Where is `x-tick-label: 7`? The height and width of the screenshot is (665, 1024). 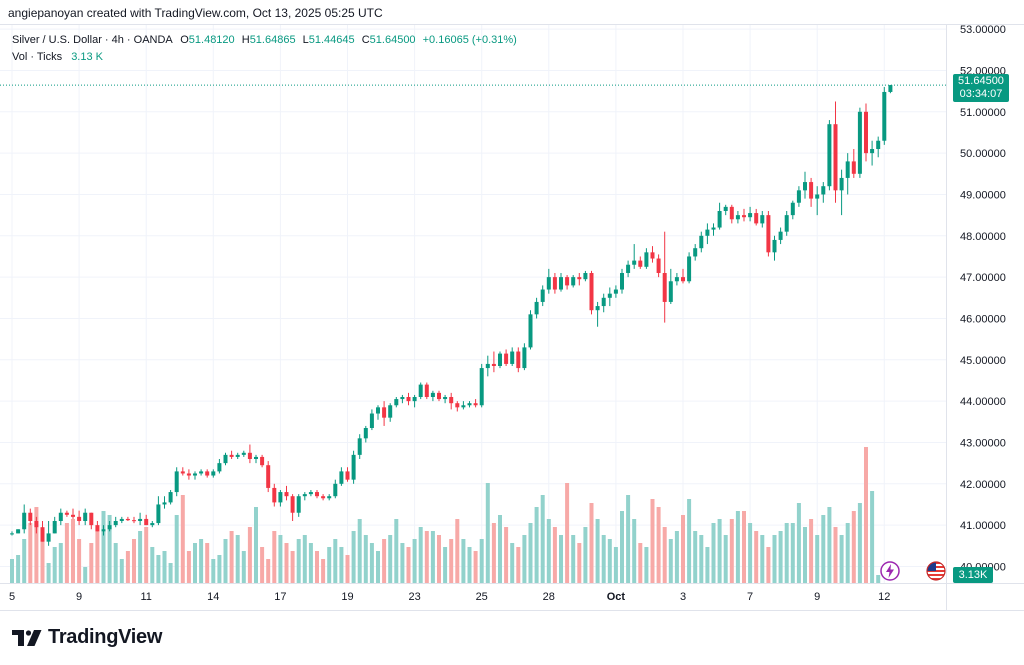 x-tick-label: 7 is located at coordinates (750, 597).